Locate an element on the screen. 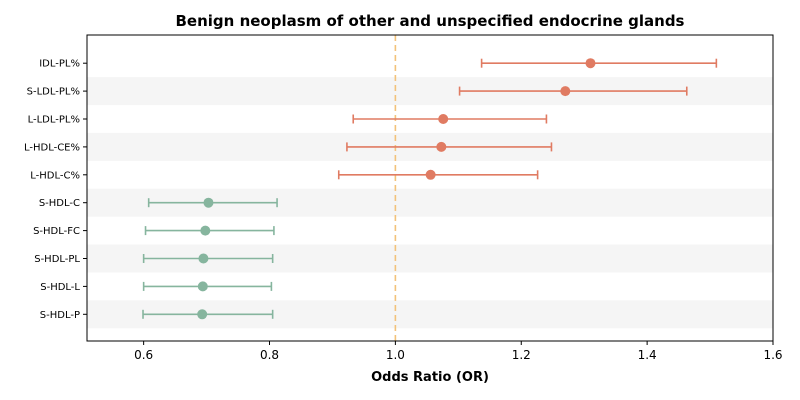 This screenshot has width=800, height=400. y-tick-label: S-HDL-C is located at coordinates (59, 203).